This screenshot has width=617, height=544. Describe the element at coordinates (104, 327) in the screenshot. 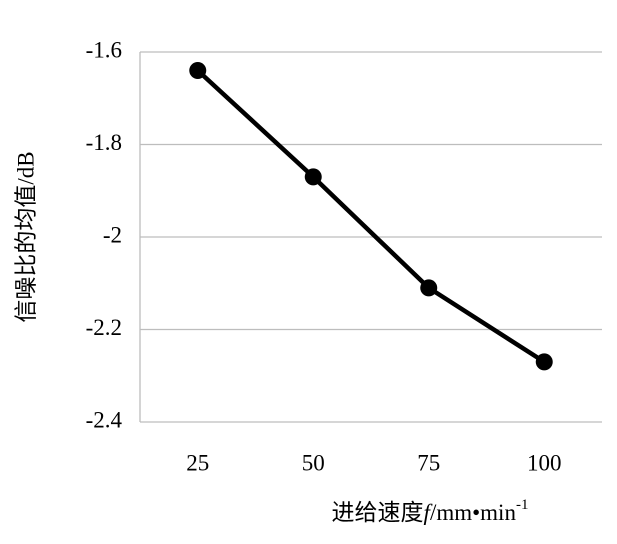

I see `y-tick-label: -2.2` at that location.